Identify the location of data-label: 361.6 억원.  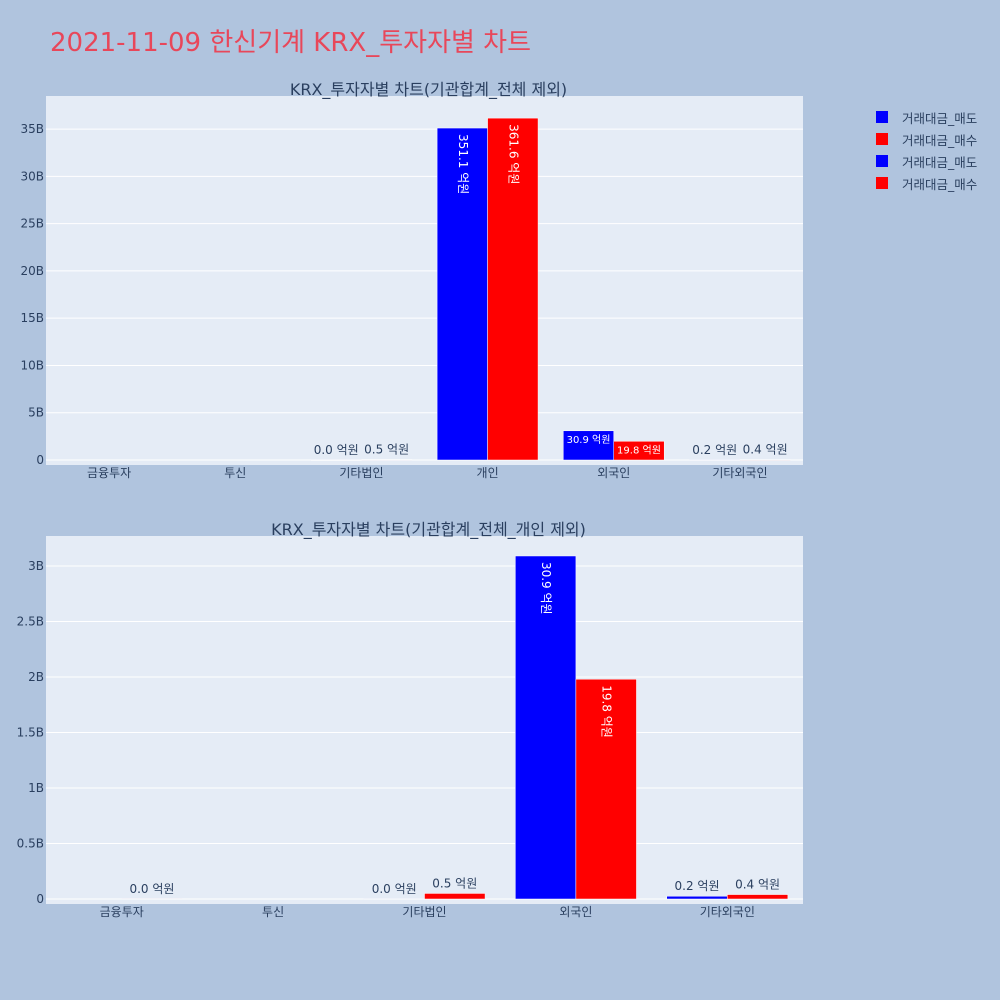
(513, 154).